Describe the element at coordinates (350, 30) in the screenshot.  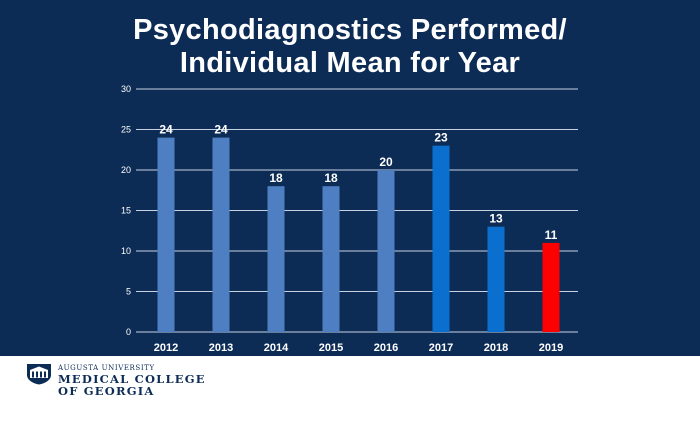
I see `chart-title-line-1: Psychodiagnostics Performed/` at that location.